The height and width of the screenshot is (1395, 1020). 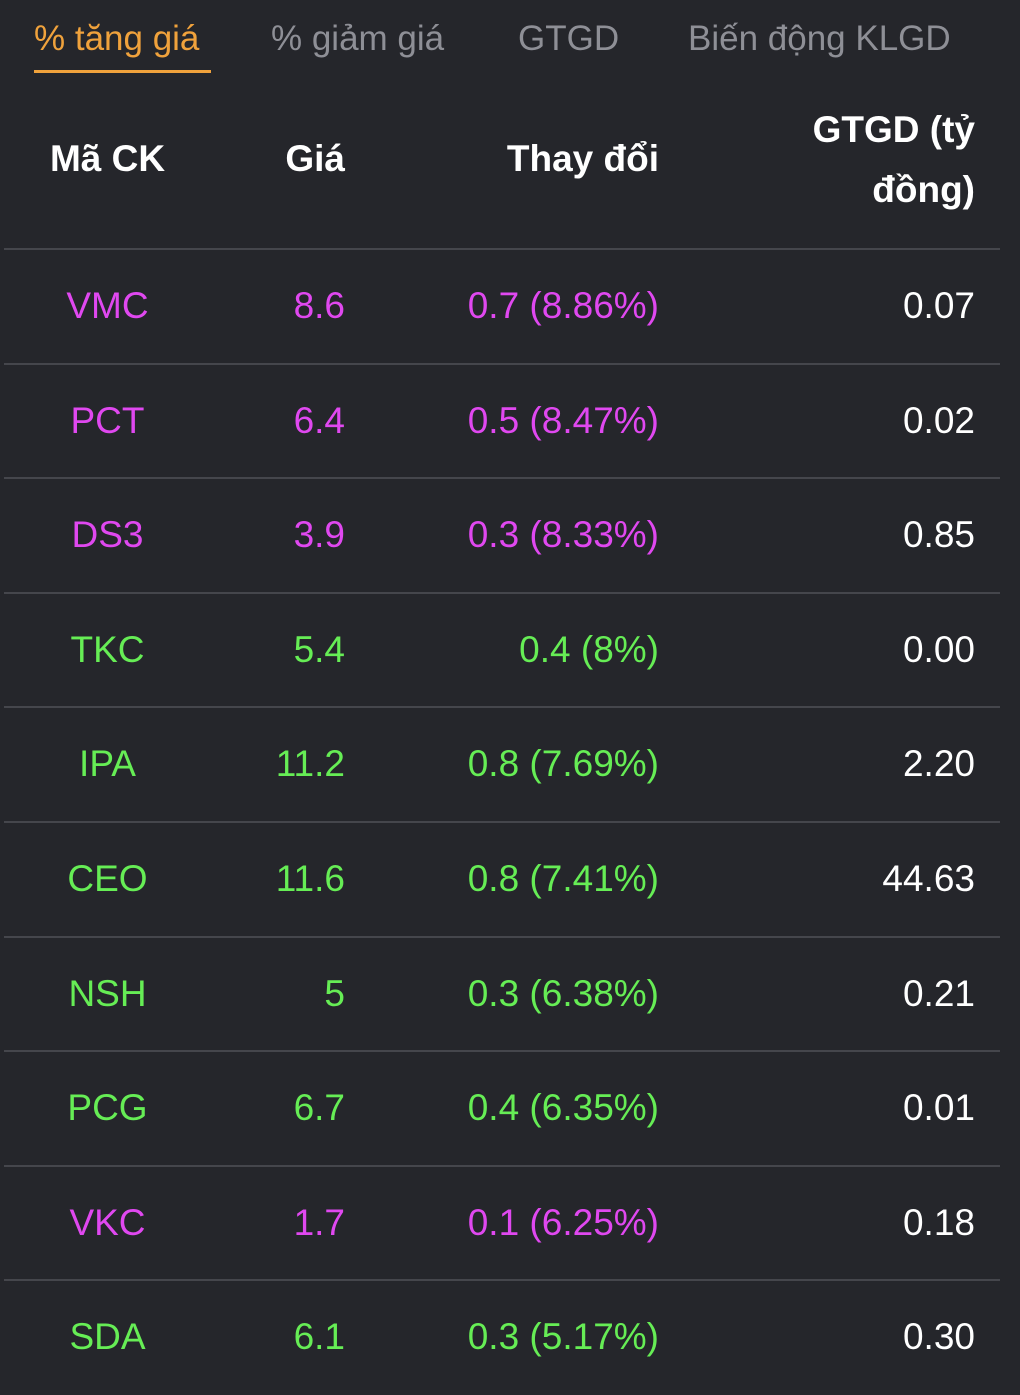 I want to click on table-row: IPA 11.2 0.8 (7.69%) 2.20, so click(x=510, y=764).